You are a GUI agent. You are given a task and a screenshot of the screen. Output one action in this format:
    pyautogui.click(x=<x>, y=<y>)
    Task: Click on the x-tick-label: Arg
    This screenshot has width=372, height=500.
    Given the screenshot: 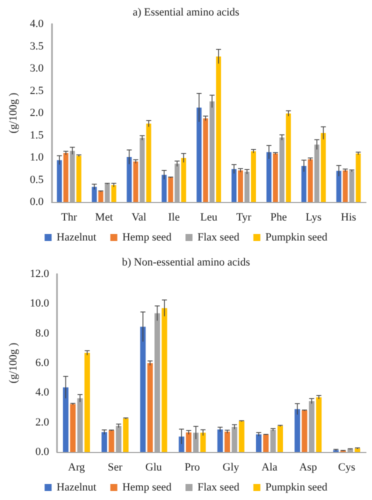 What is the action you would take?
    pyautogui.click(x=77, y=468)
    